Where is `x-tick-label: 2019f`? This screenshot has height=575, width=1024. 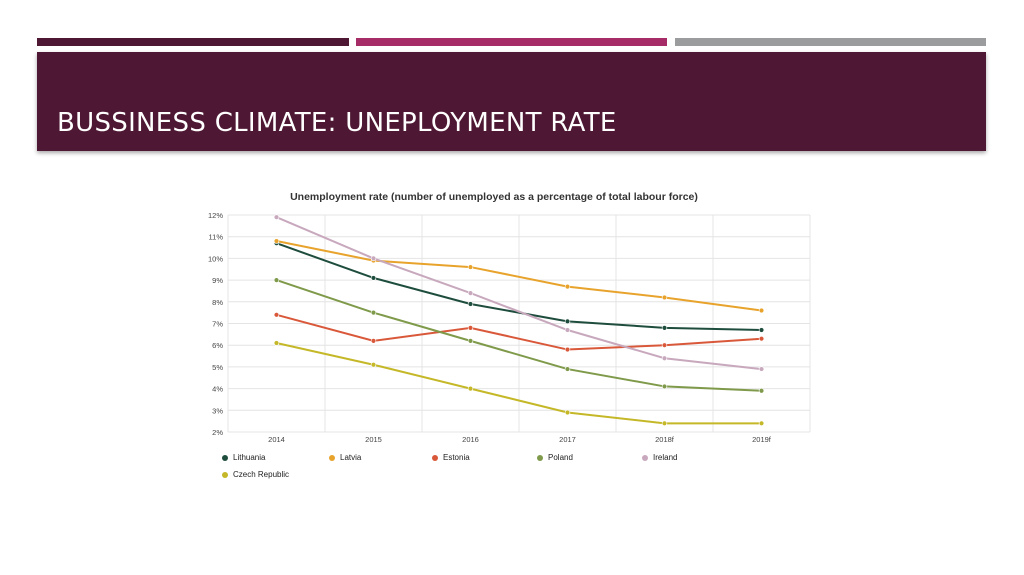
x-tick-label: 2019f is located at coordinates (762, 439).